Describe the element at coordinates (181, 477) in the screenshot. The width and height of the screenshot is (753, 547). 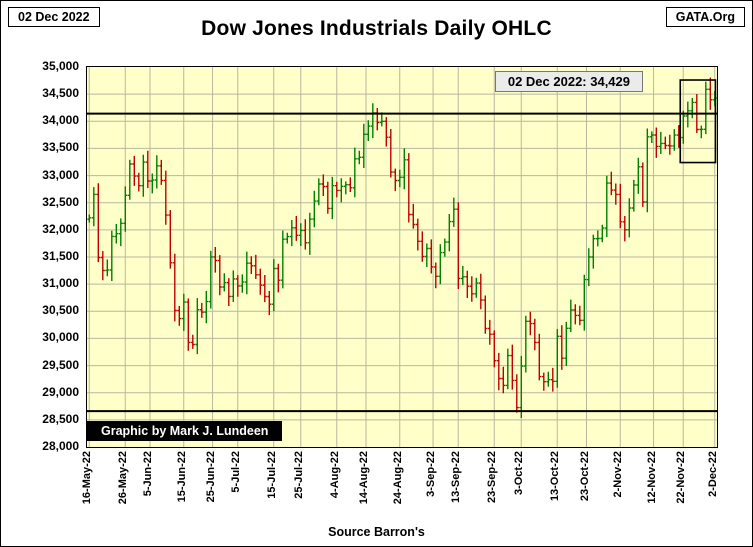
I see `x-tick-label: 15-Jun-22` at that location.